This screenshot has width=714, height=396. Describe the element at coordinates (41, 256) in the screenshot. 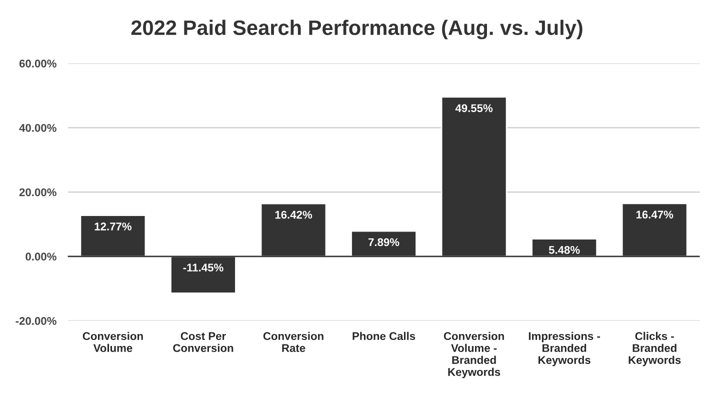

I see `y-tick-label: 0.00%` at that location.